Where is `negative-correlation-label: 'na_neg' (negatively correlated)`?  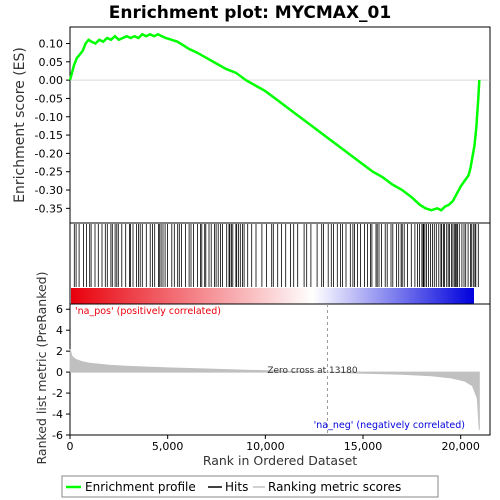
negative-correlation-label: 'na_neg' (negatively correlated) is located at coordinates (389, 425).